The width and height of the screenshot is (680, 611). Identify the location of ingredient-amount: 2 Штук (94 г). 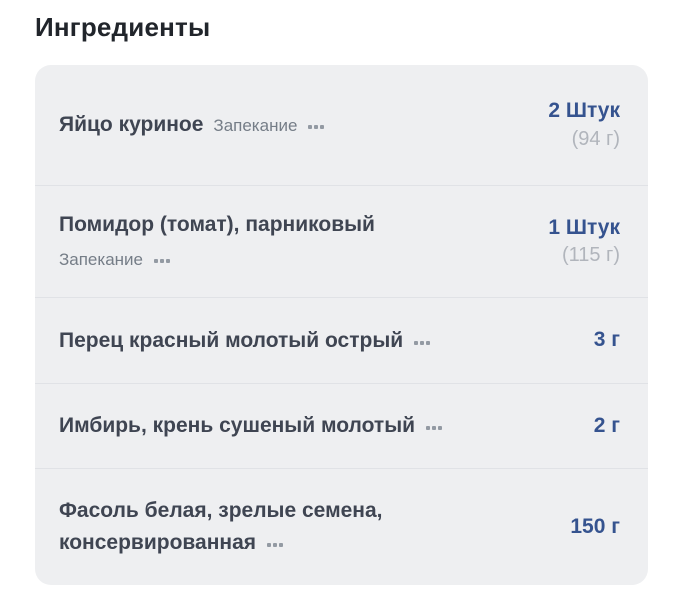
(584, 124).